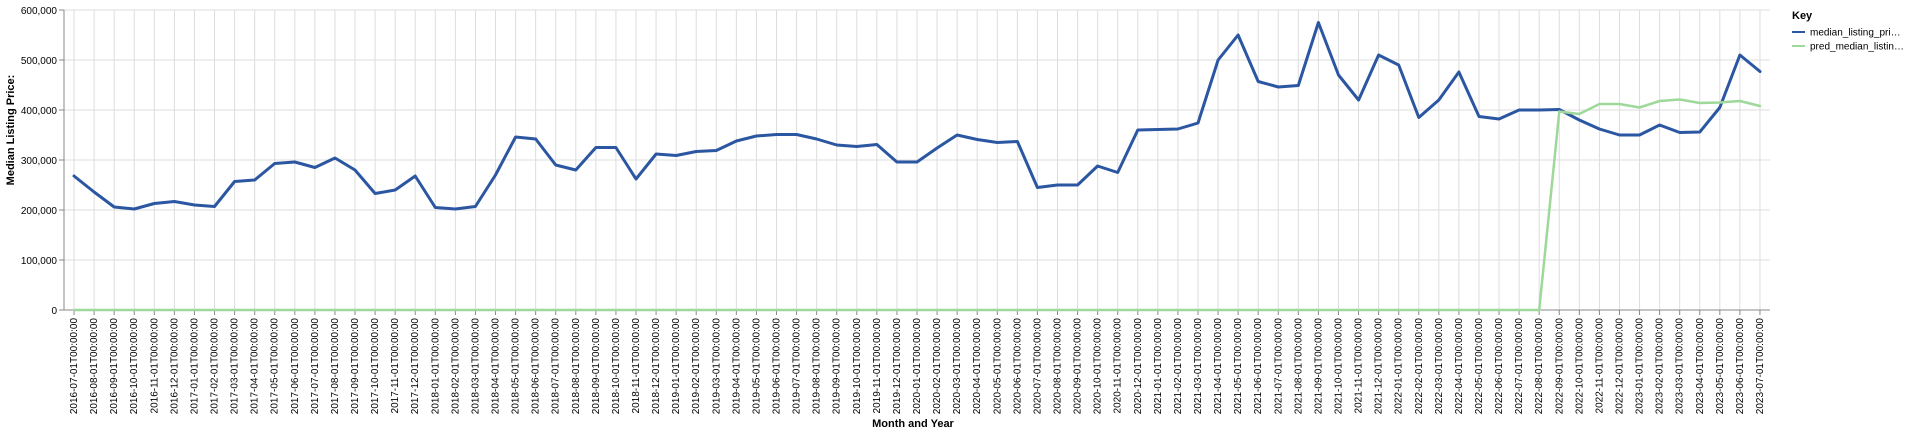 The height and width of the screenshot is (434, 1920). Describe the element at coordinates (837, 366) in the screenshot. I see `x-tick-label: 2019-09-01T00:00:00` at that location.